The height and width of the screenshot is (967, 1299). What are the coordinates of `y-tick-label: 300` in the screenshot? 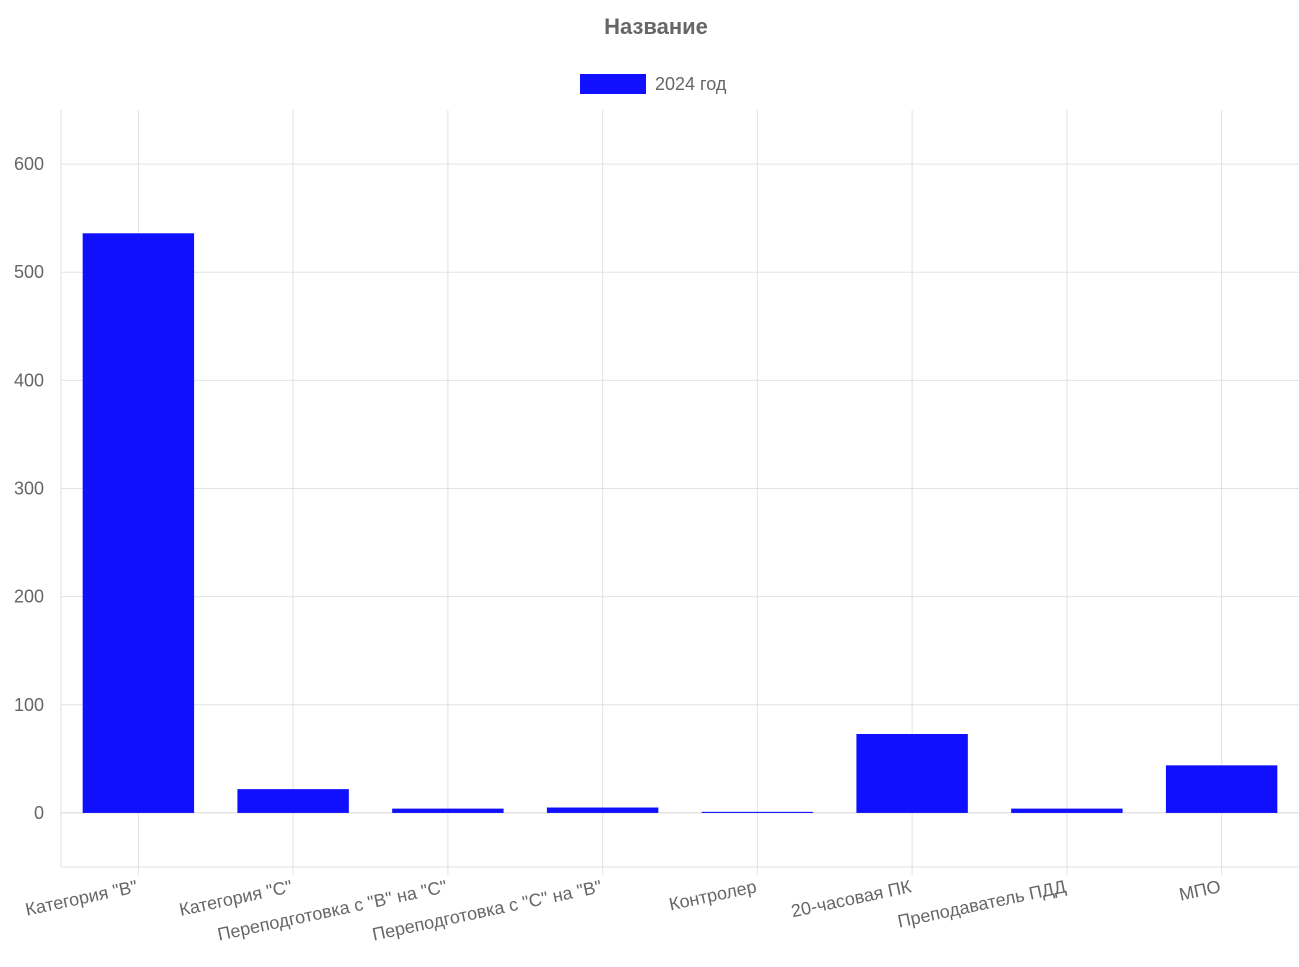 It's located at (29, 489).